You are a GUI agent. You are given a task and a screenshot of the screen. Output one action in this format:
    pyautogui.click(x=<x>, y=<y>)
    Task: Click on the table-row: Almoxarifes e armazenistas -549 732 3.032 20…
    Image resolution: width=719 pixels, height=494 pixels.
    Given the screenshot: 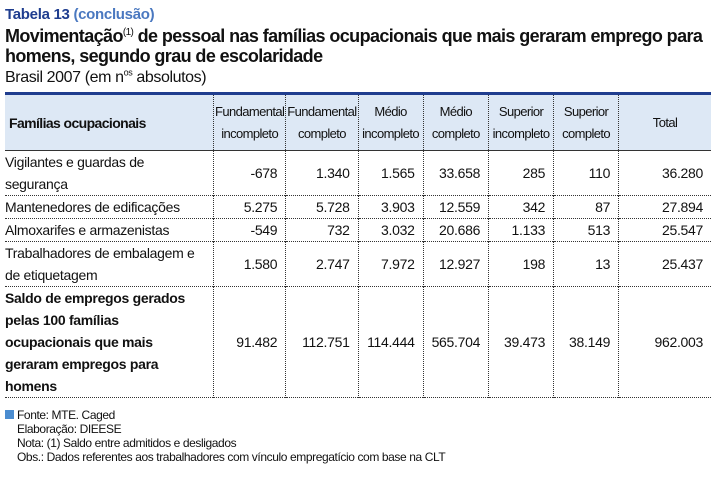 What is the action you would take?
    pyautogui.click(x=358, y=230)
    